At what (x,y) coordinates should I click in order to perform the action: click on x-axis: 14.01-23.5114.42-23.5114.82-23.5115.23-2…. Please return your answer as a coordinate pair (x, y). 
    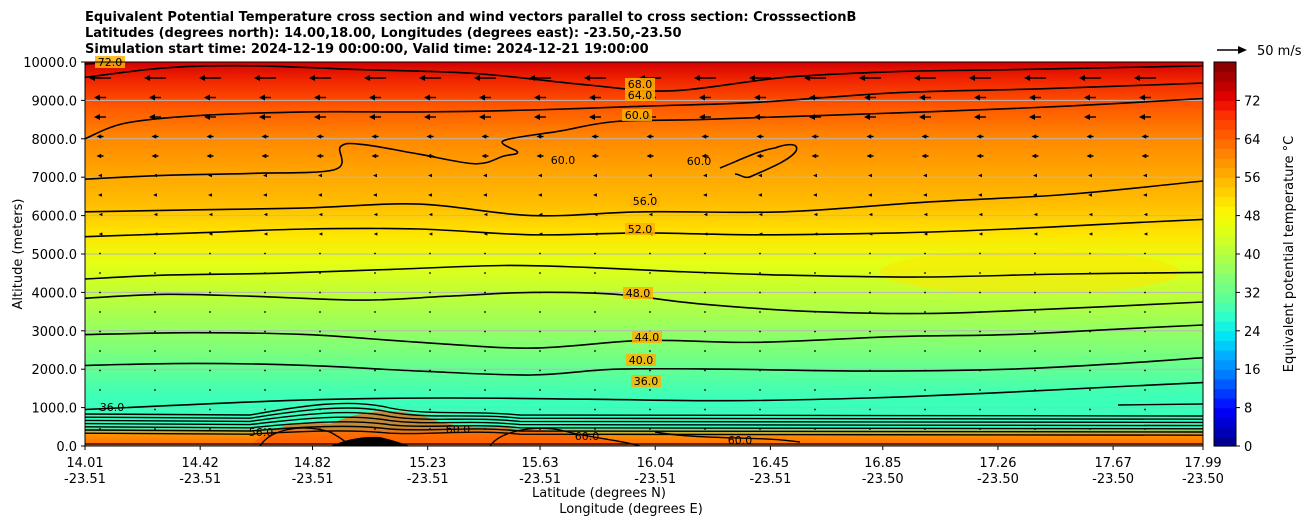
    Looking at the image, I should click on (644, 466).